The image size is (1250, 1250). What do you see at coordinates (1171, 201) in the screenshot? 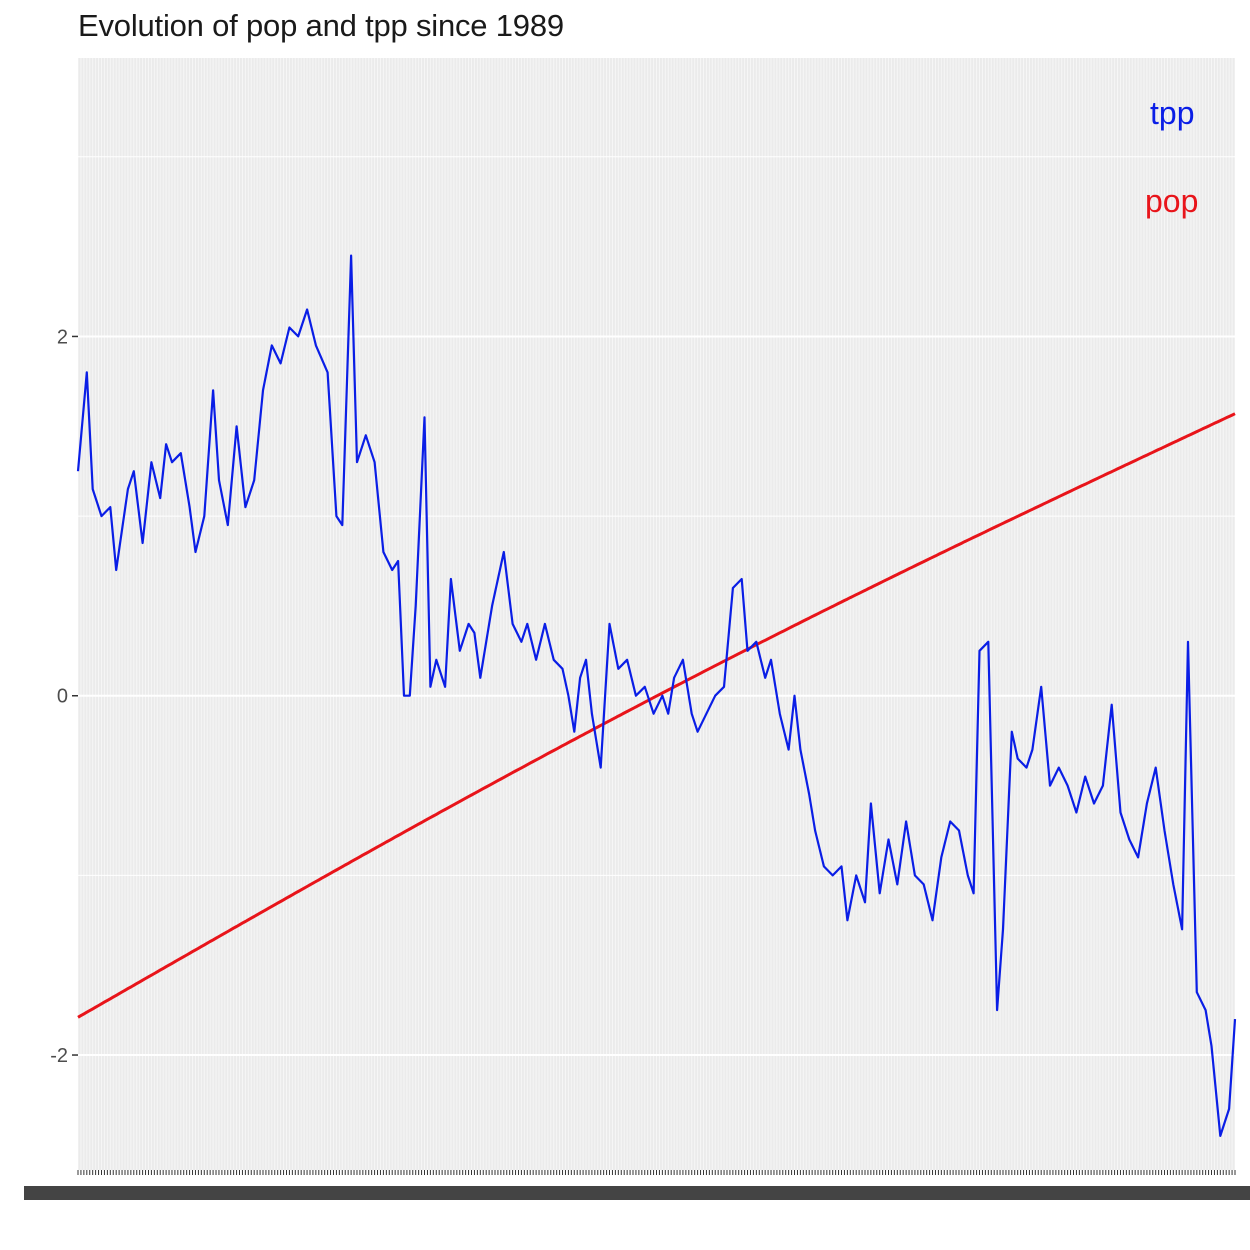
I see `legend-label-pop: pop` at bounding box center [1171, 201].